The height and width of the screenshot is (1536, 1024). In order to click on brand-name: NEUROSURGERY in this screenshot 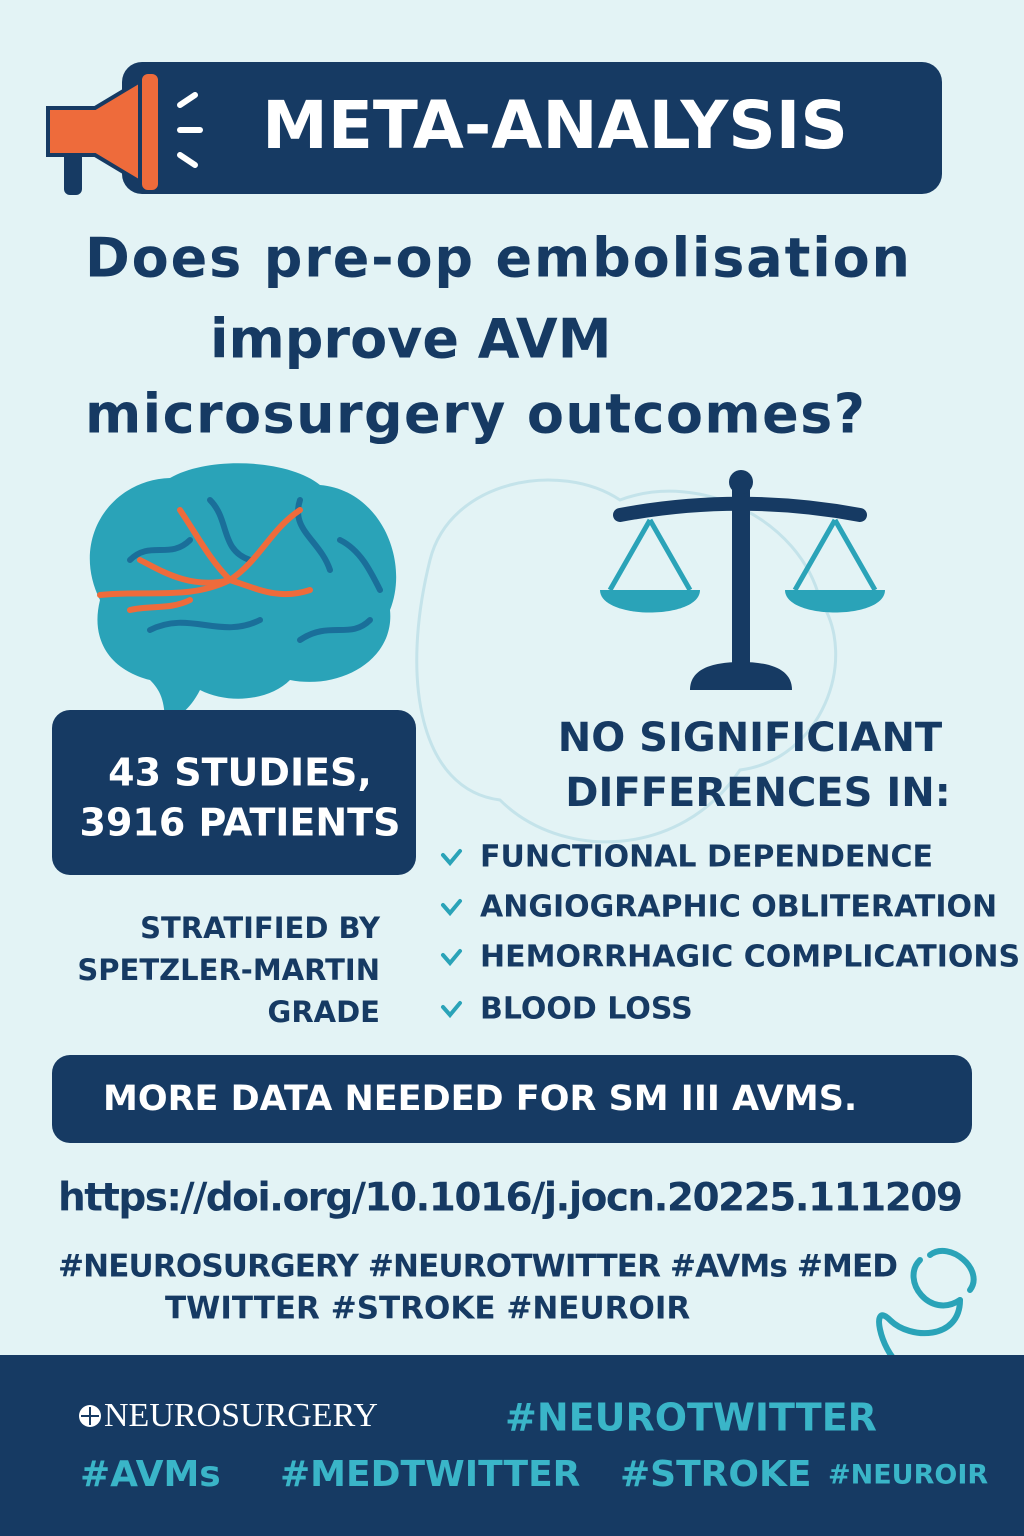, I will do `click(241, 1415)`.